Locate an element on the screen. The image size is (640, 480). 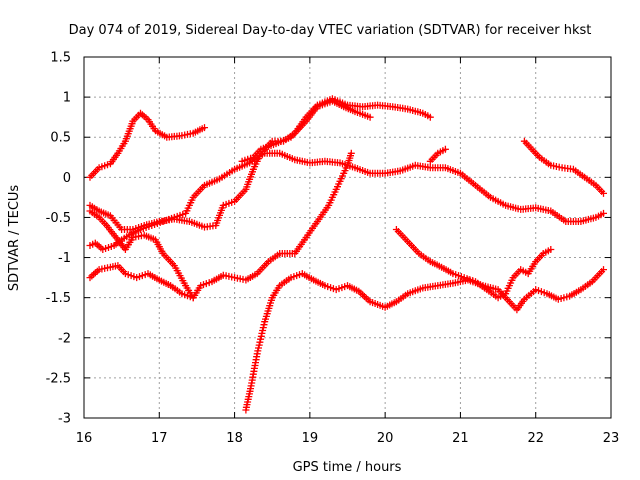
x-axis-label: GPS time / hours is located at coordinates (347, 467).